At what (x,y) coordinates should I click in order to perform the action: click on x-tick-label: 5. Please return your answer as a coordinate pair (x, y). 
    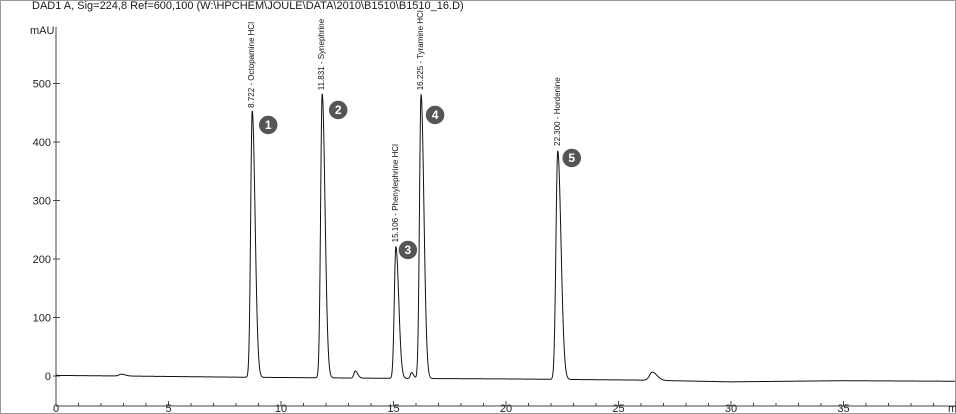
    Looking at the image, I should click on (168, 408).